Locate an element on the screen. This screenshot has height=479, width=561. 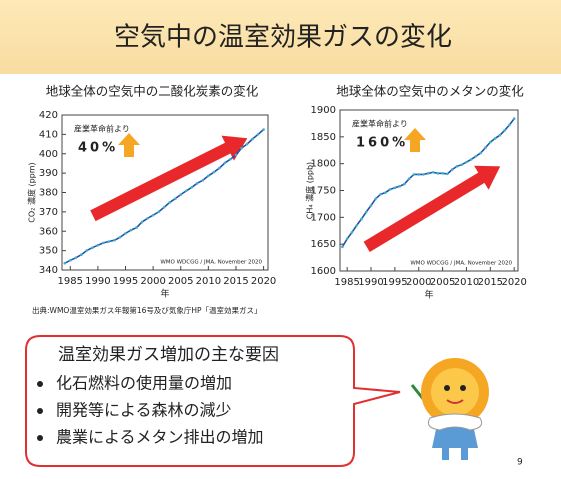
increase-label: 160% is located at coordinates (382, 143).